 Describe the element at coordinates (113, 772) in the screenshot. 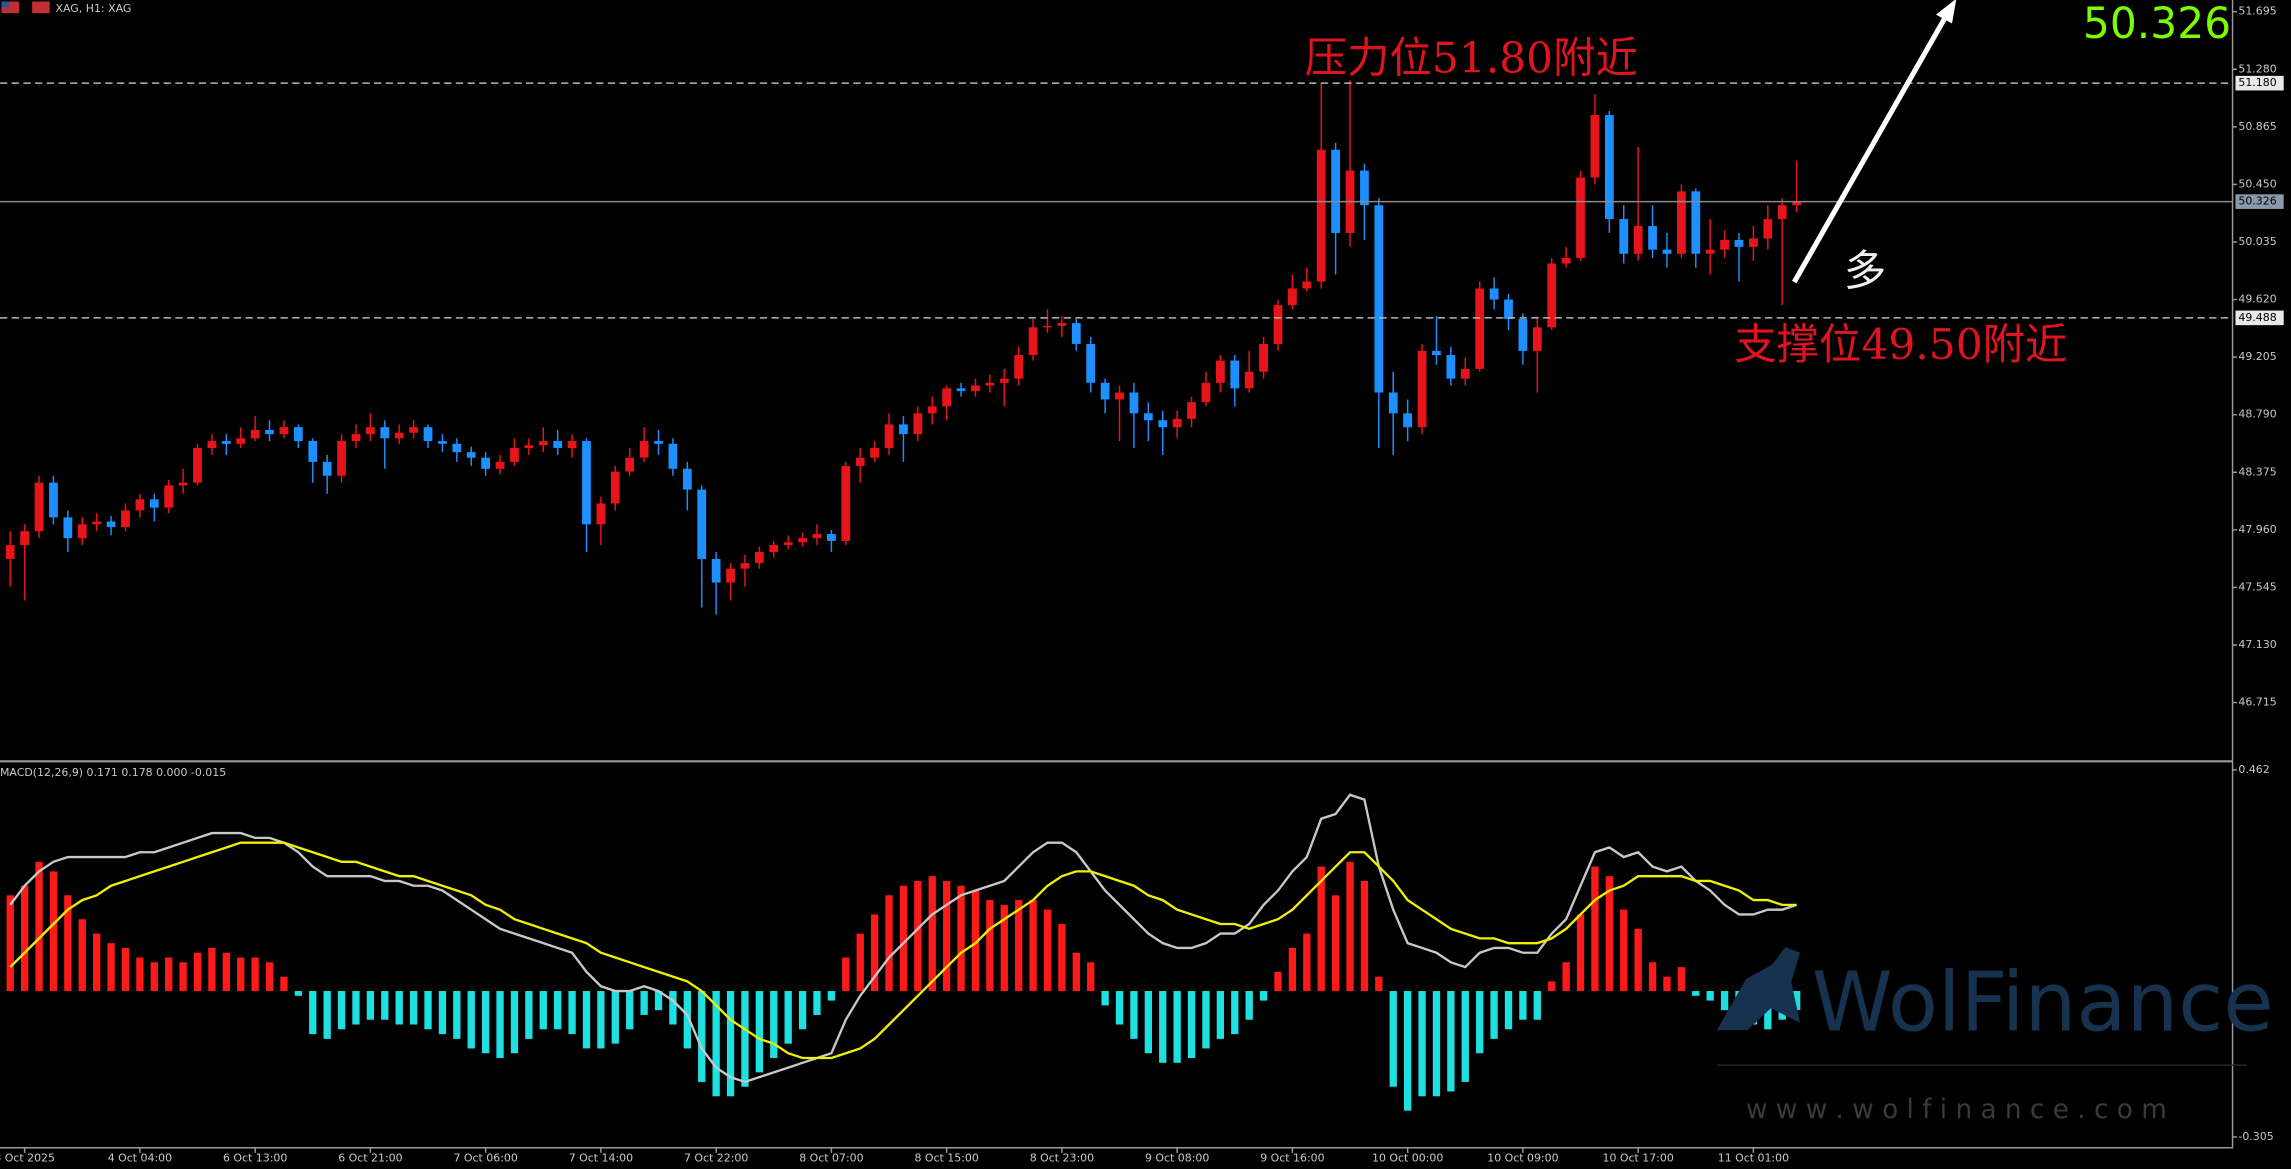

I see `macd-label: MACD(12,26,9) 0.171 0.178 0.000 -0.015` at that location.